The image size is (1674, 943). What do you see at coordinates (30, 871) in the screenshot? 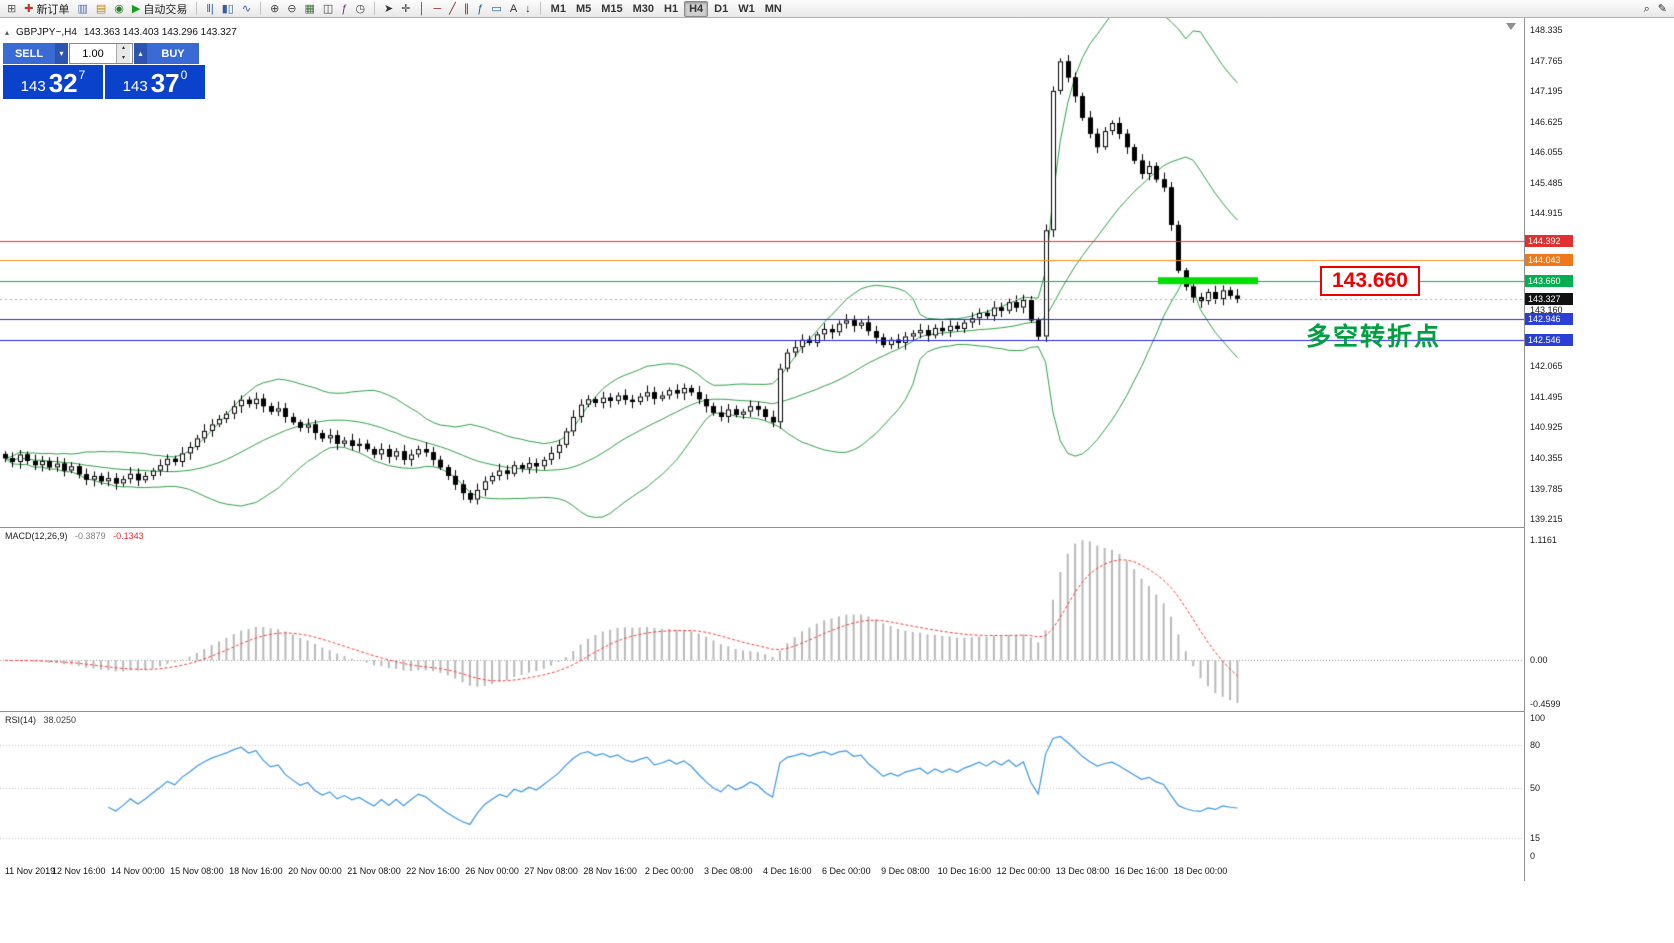
I see `time-axis-label: 11 Nov 2019` at bounding box center [30, 871].